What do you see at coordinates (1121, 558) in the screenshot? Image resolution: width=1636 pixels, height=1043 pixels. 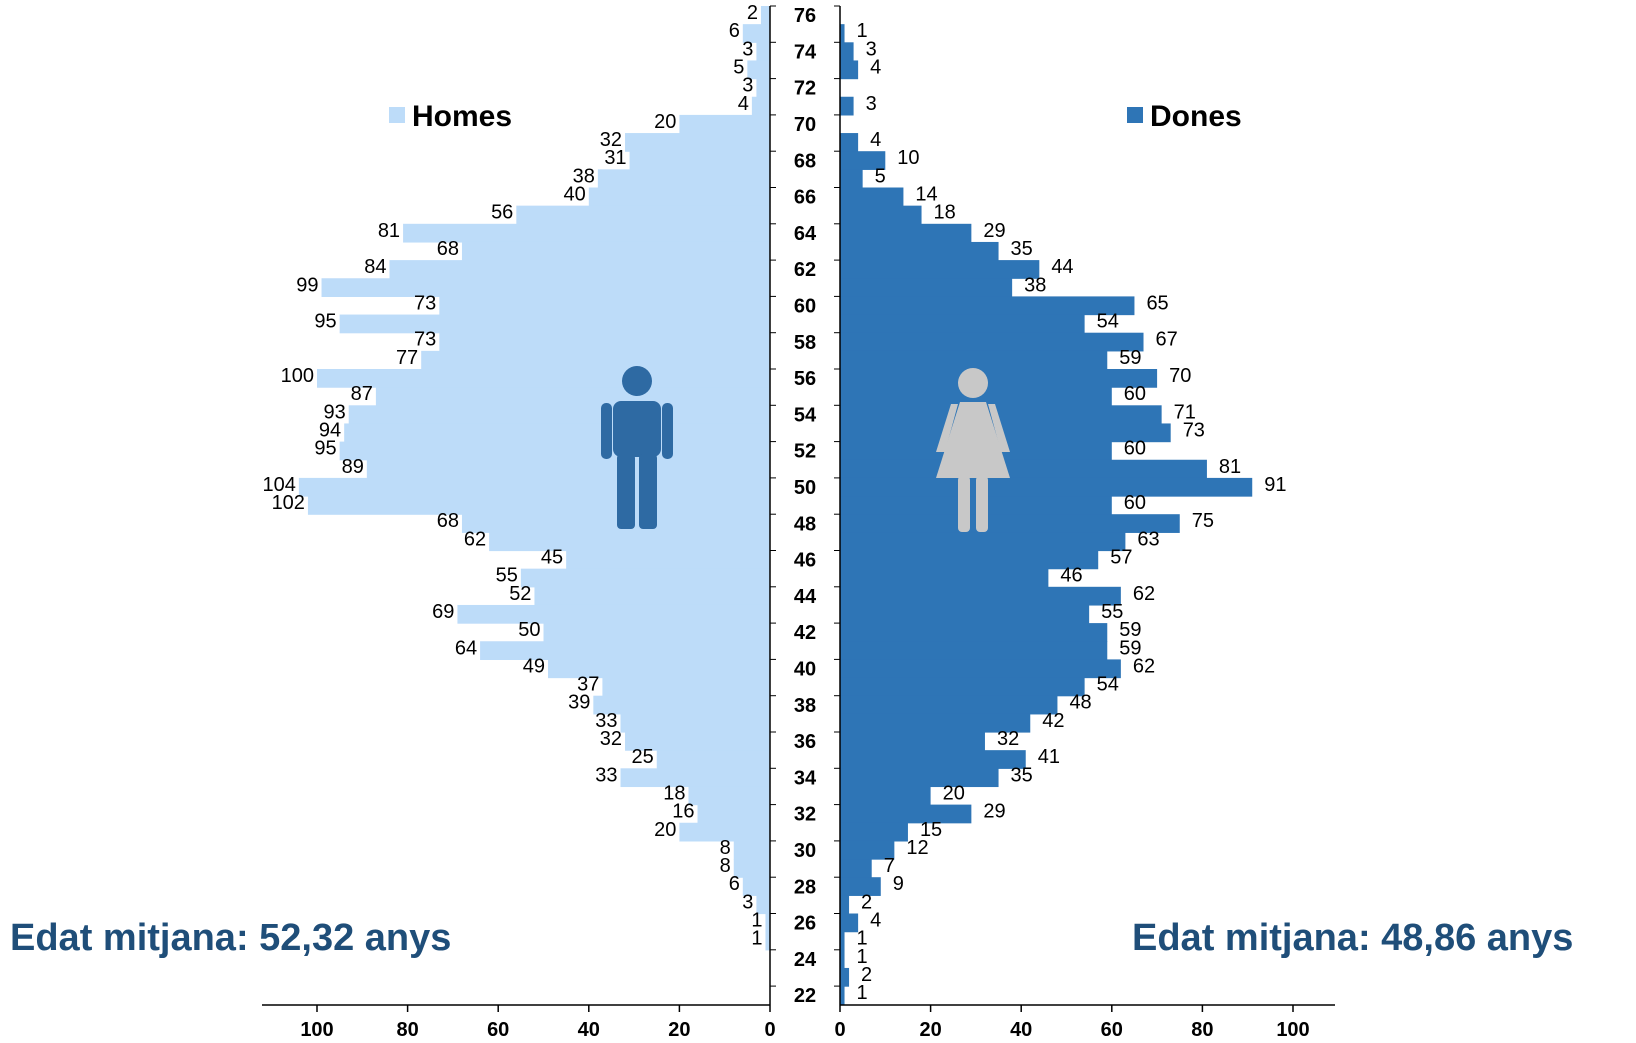 I see `value-label-dones-age-46: 57` at bounding box center [1121, 558].